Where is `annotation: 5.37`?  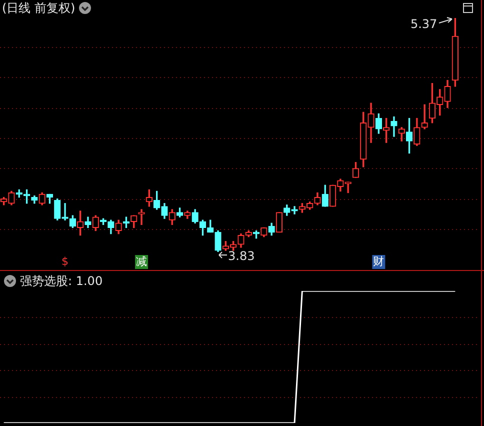
annotation: 5.37 is located at coordinates (424, 24).